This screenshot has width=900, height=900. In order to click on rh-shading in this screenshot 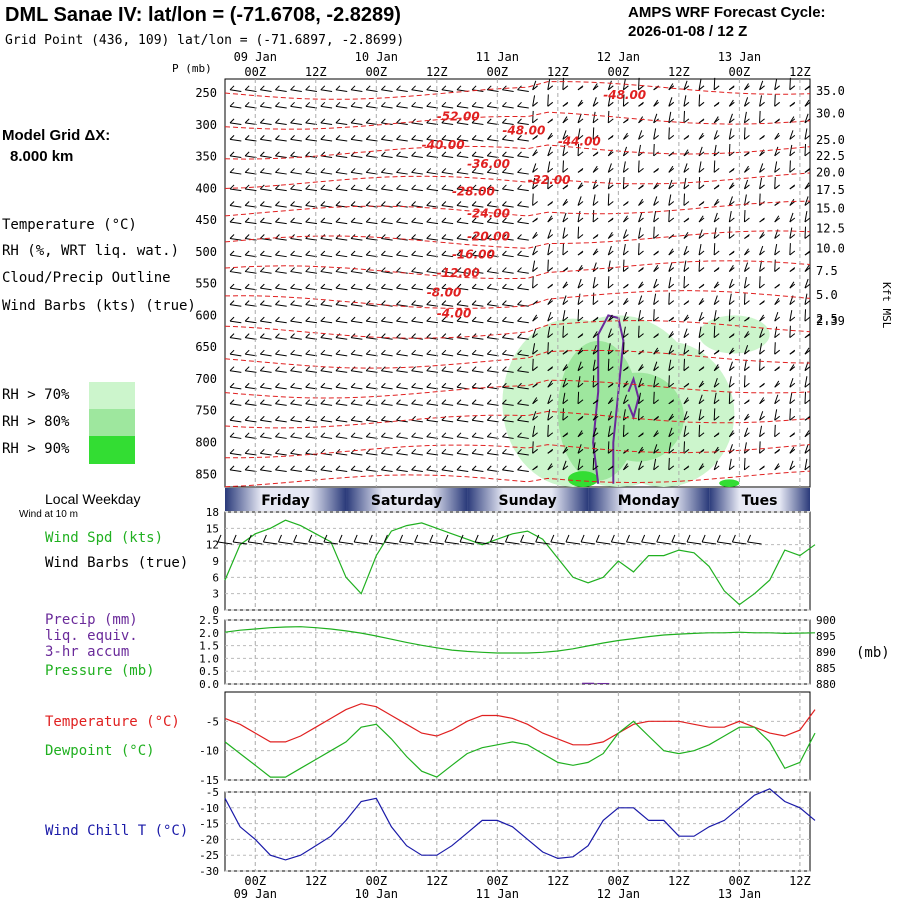, I will do `click(734, 334)`.